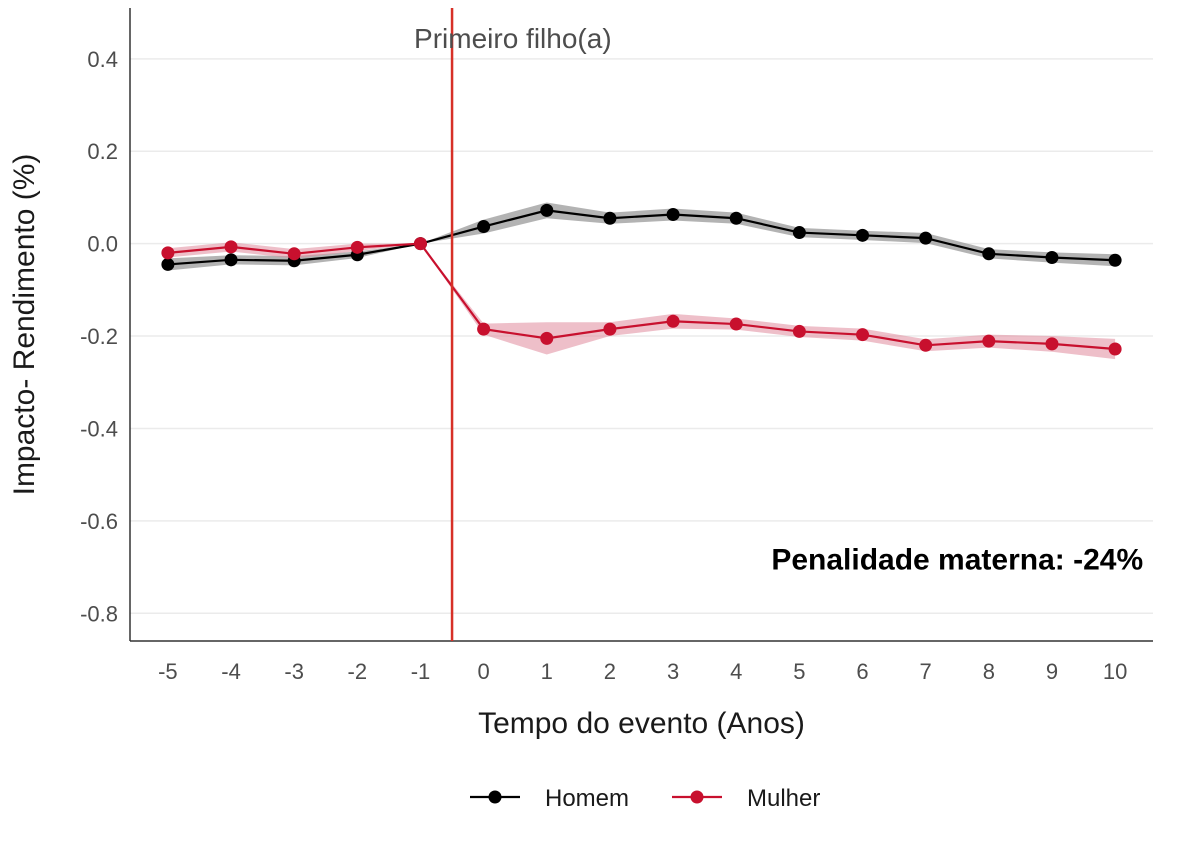 The width and height of the screenshot is (1178, 844). What do you see at coordinates (99, 613) in the screenshot?
I see `y-tick-label: -0.8` at bounding box center [99, 613].